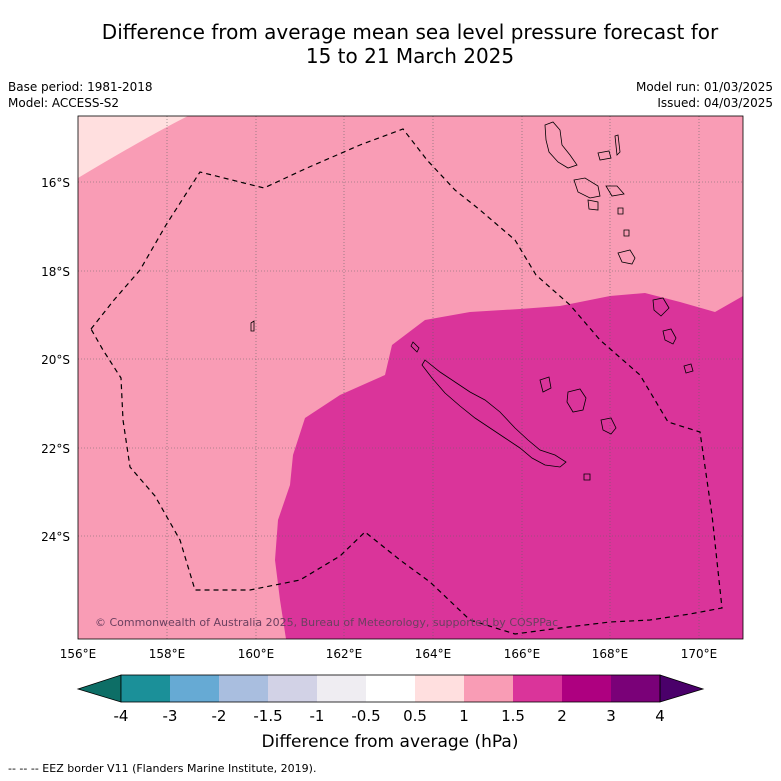 The image size is (781, 781). Describe the element at coordinates (78, 654) in the screenshot. I see `lon-label-156e: 156°E` at that location.